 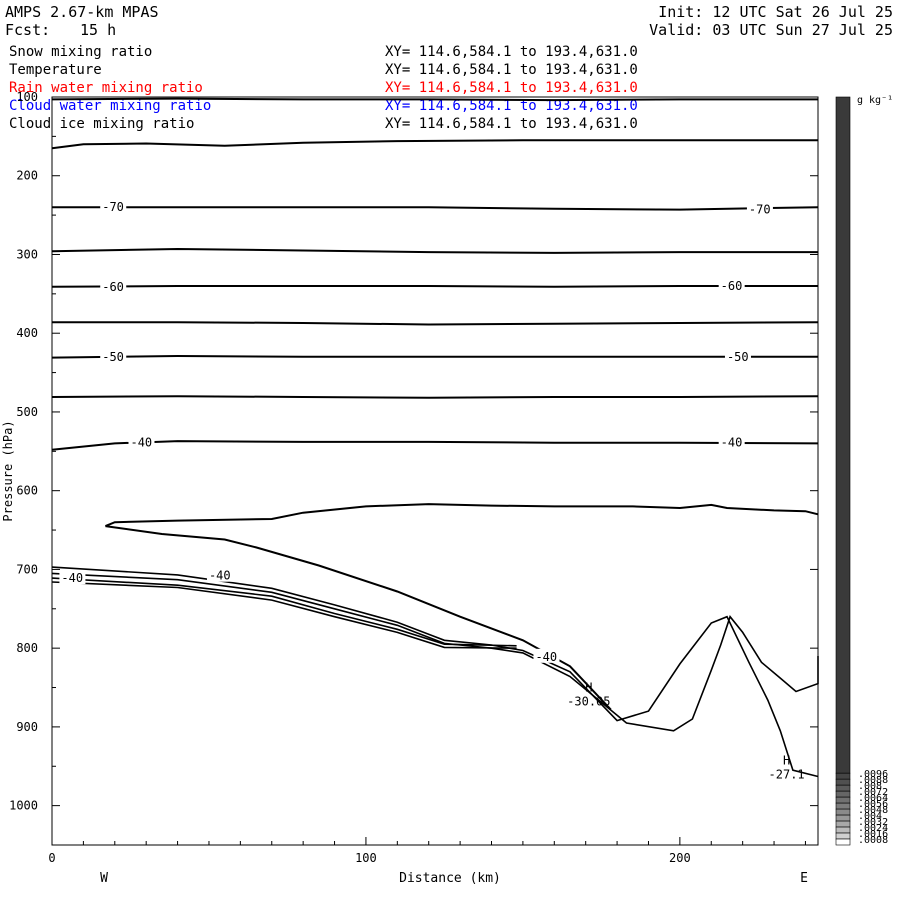 What do you see at coordinates (27, 569) in the screenshot?
I see `y-tick-label: 700` at bounding box center [27, 569].